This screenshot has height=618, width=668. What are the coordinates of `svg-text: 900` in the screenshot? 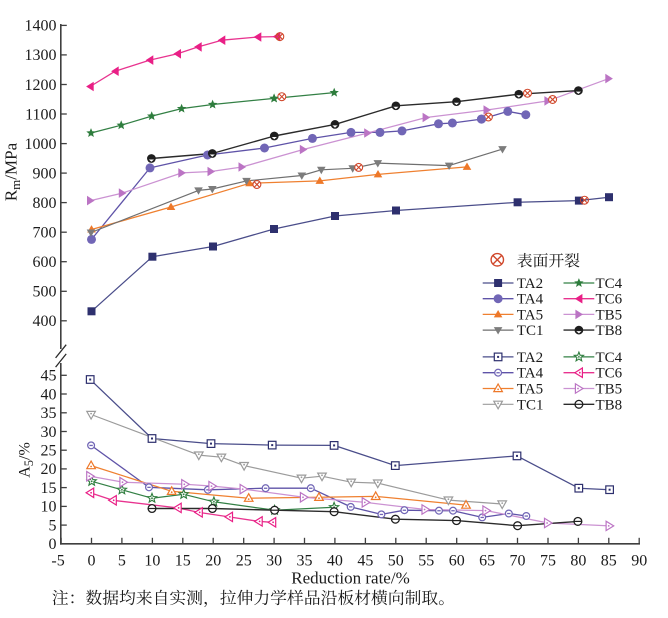 It's located at (45, 173).